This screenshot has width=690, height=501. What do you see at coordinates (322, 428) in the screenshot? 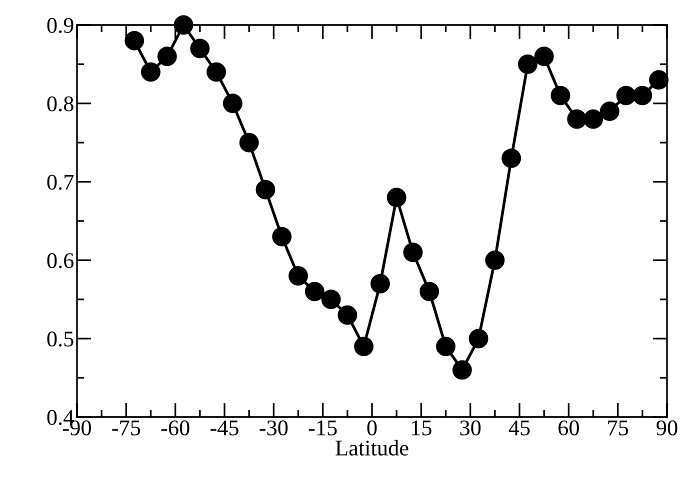
I see `x-tick-label: -15` at bounding box center [322, 428].